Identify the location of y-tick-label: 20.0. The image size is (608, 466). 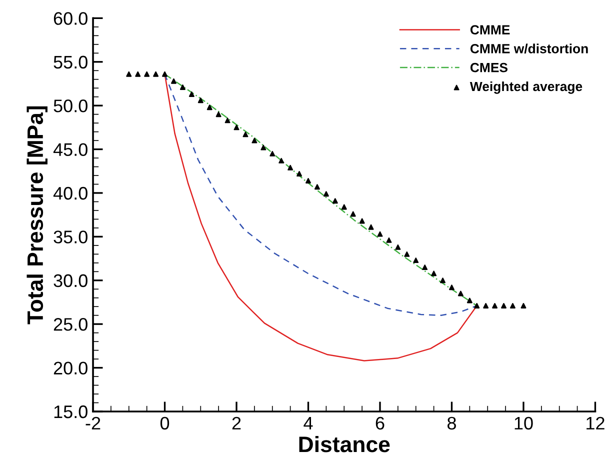
(71, 368).